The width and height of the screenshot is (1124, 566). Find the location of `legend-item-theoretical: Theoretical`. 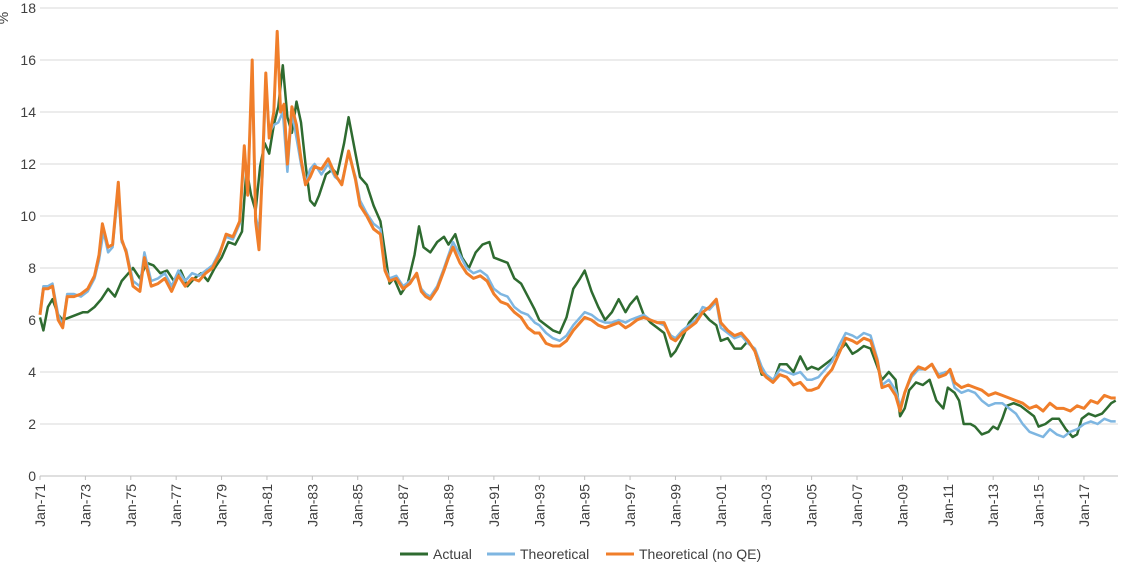

legend-item-theoretical: Theoretical is located at coordinates (538, 554).